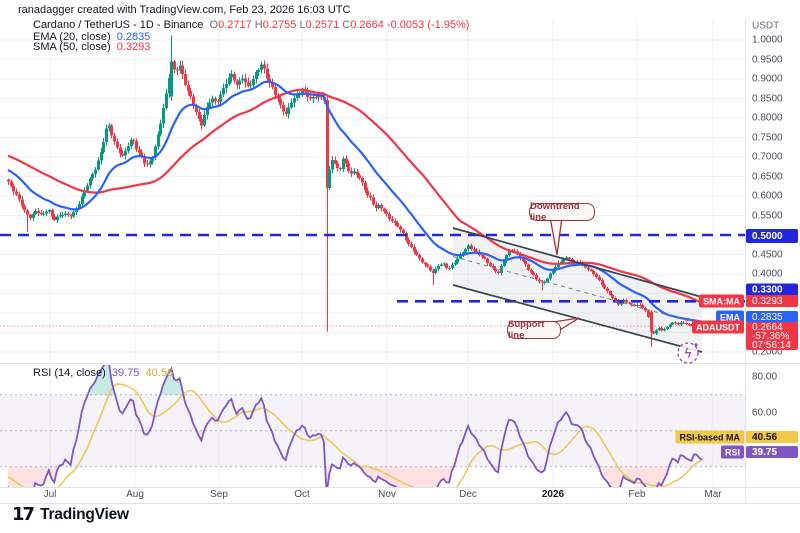  What do you see at coordinates (767, 98) in the screenshot?
I see `price-tick-0.8500: 0.8500` at bounding box center [767, 98].